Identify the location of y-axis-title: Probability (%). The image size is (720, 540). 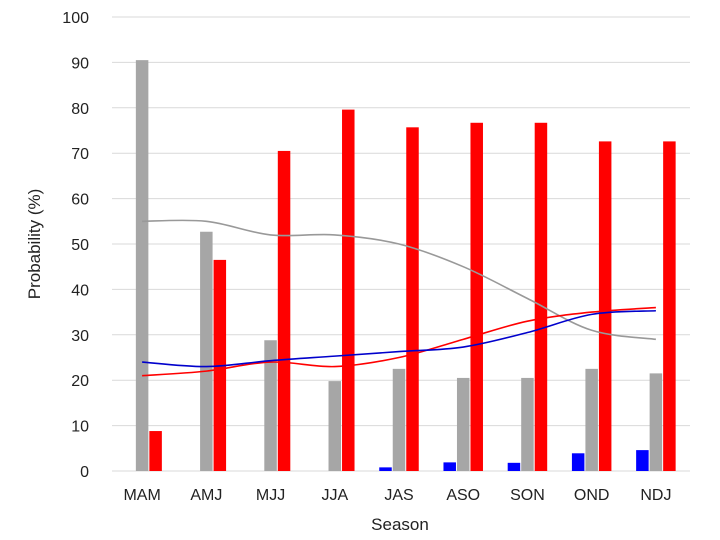
(34, 244).